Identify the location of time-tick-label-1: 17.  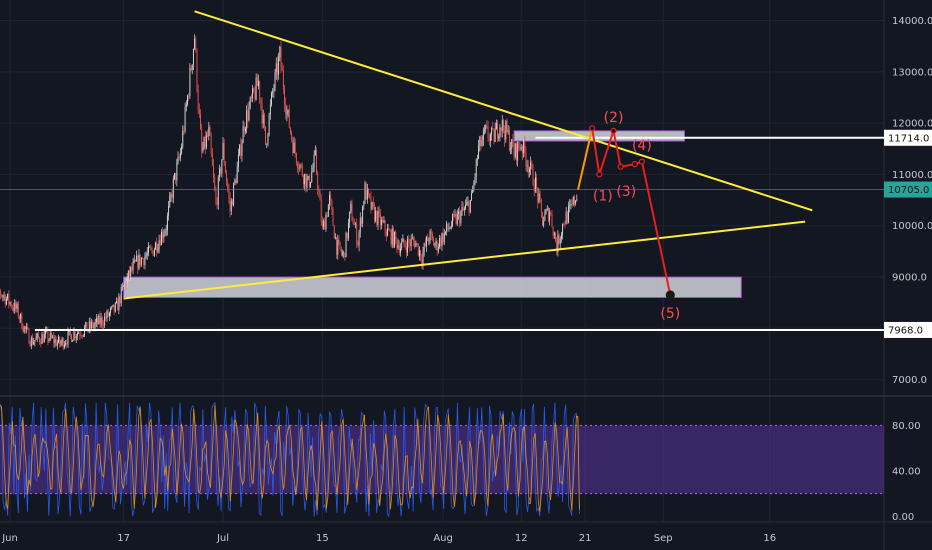
(123, 538).